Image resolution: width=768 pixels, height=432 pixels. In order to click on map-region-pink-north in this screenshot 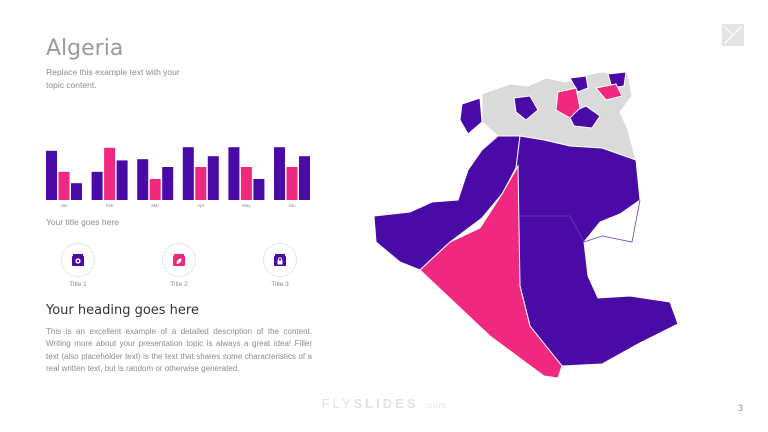, I will do `click(568, 103)`.